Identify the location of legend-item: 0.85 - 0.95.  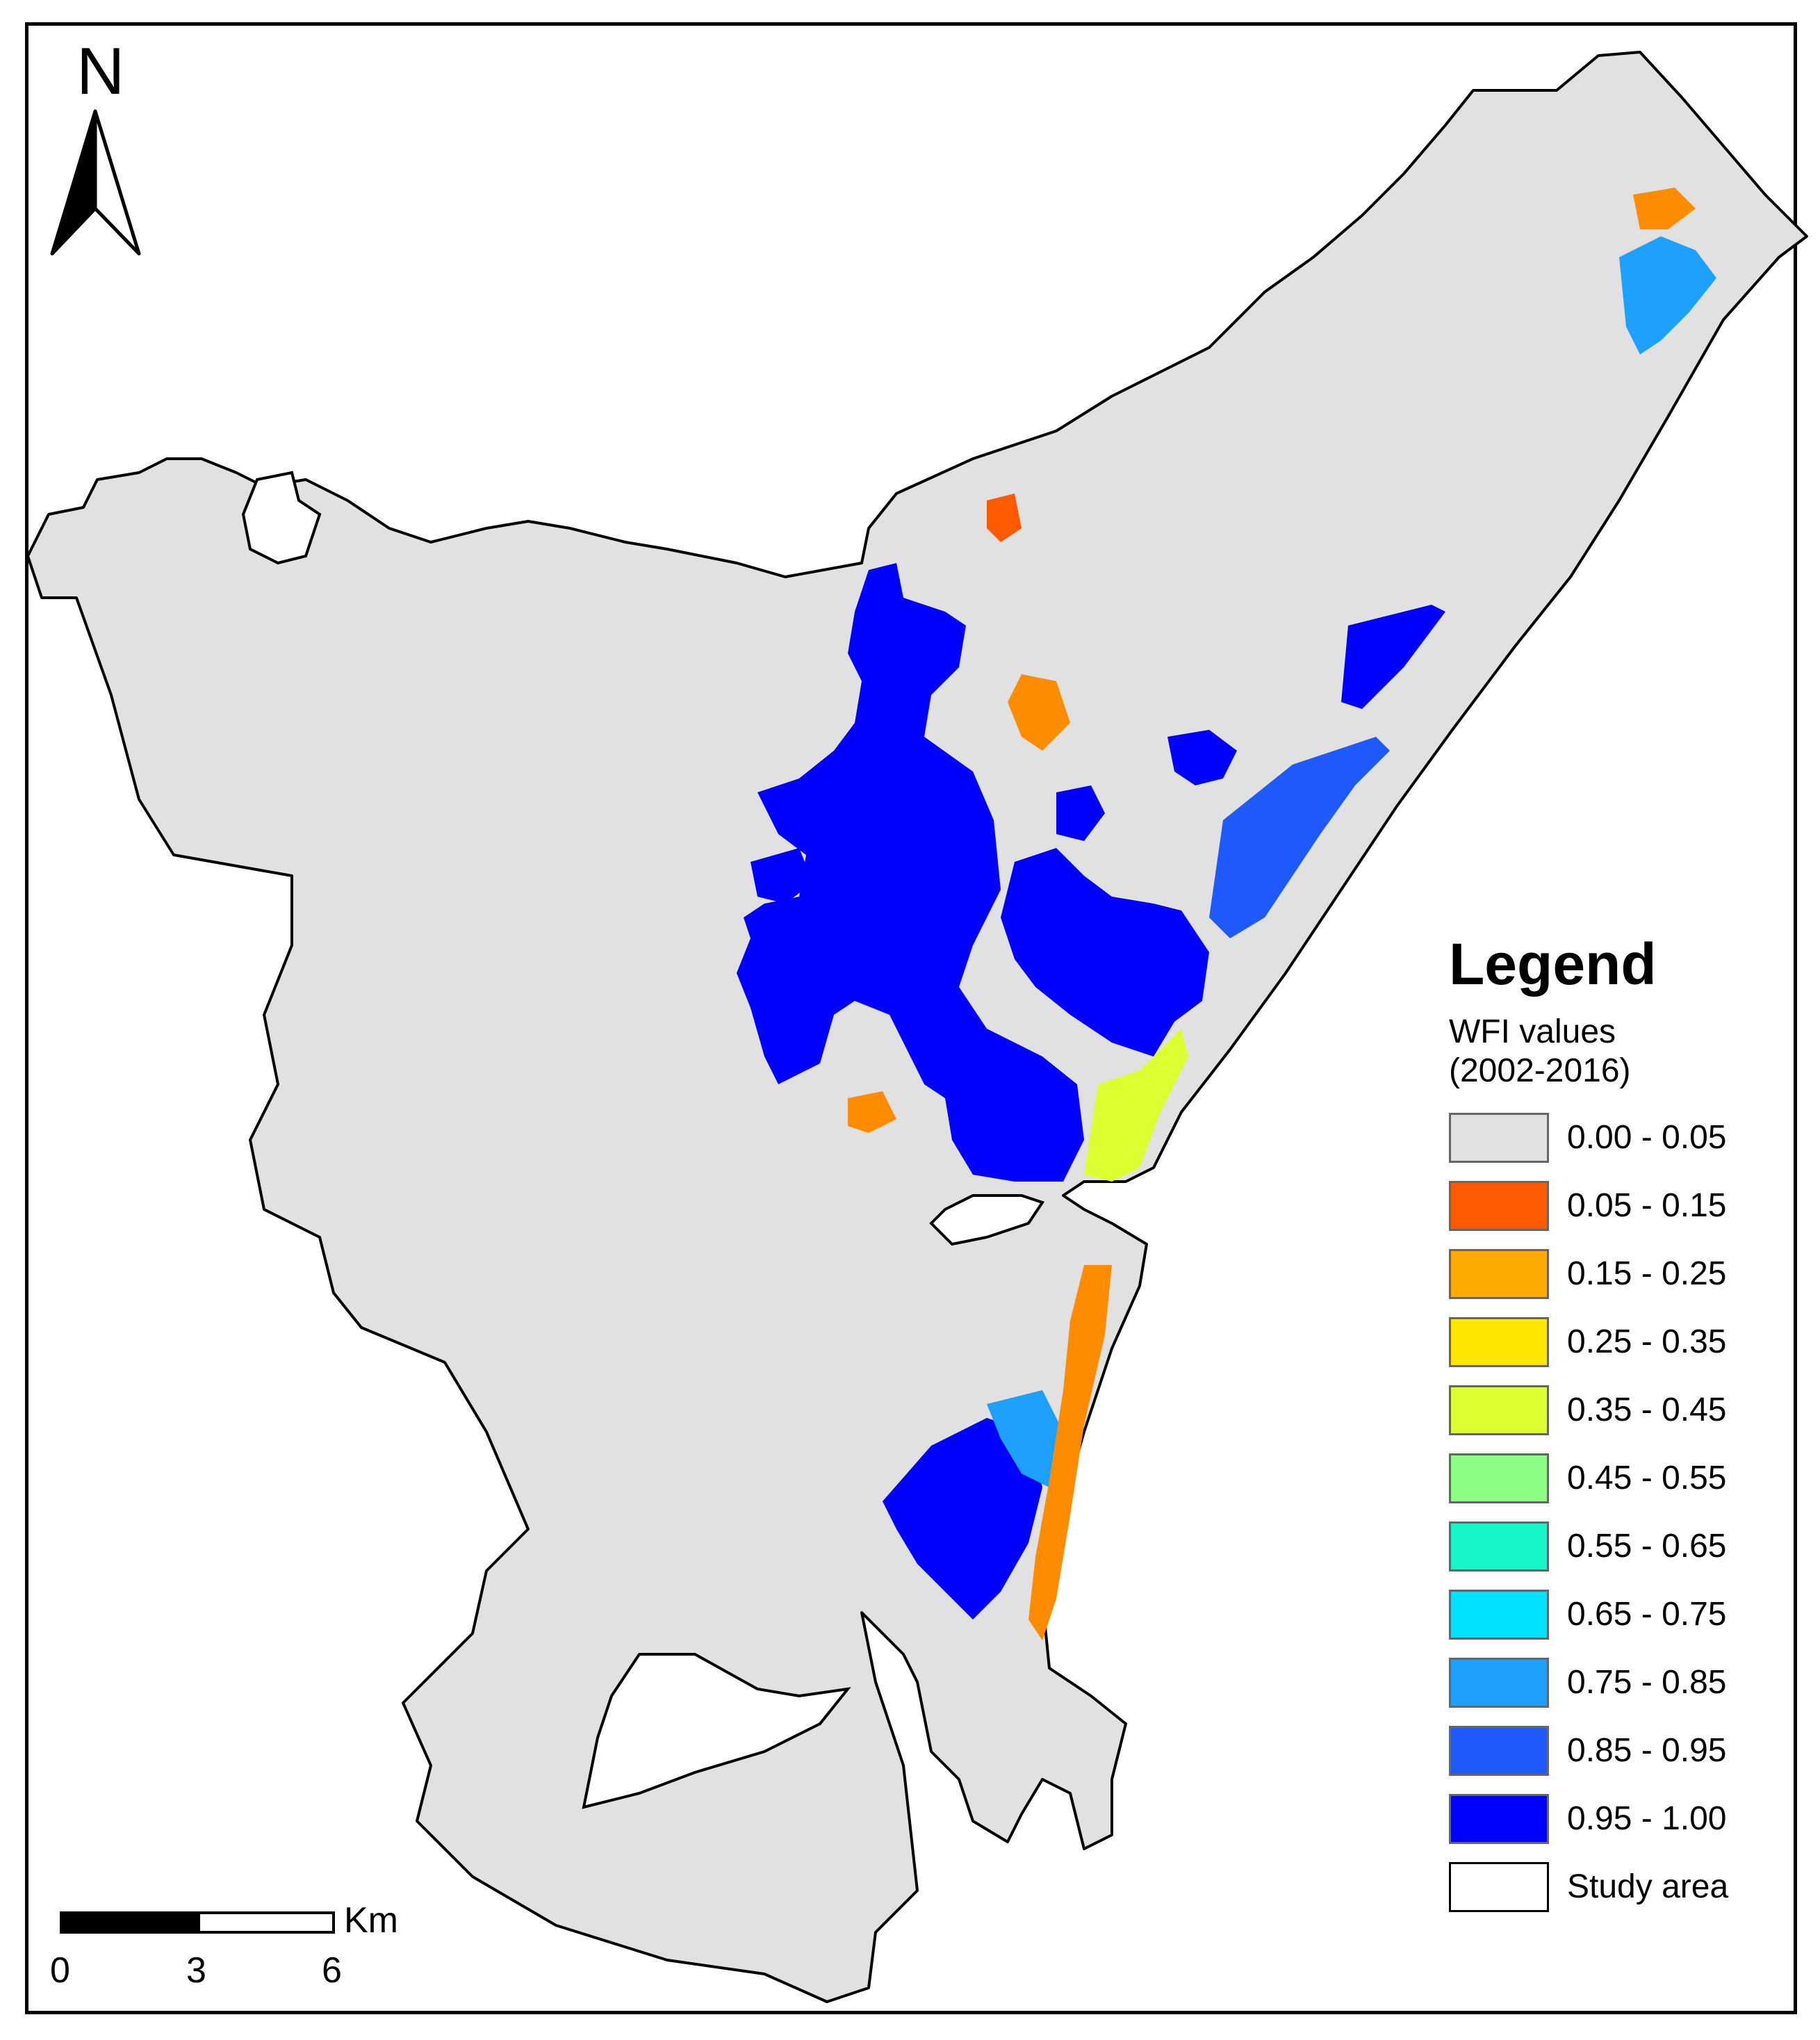
(1612, 1754).